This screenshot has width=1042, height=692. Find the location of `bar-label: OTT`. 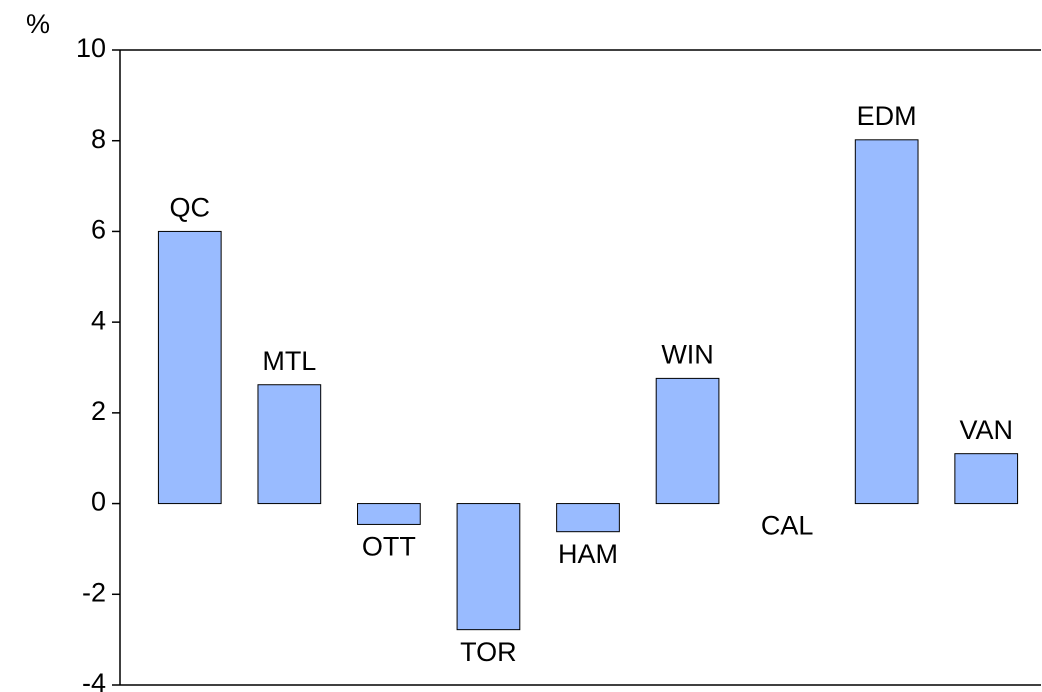

bar-label: OTT is located at coordinates (389, 547).